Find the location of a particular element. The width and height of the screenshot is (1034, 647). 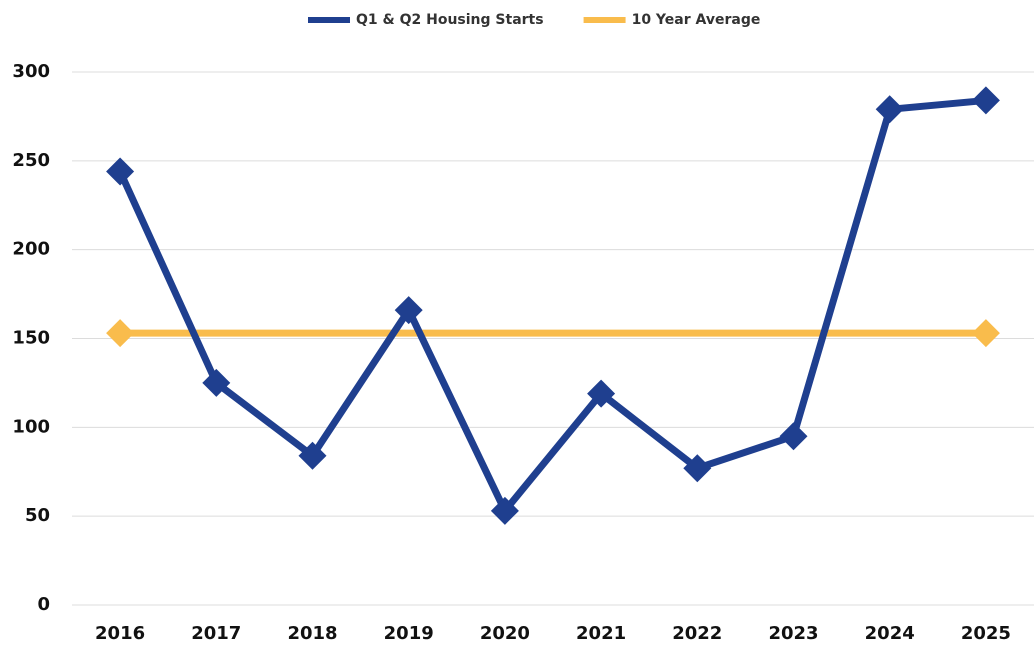

x-tick-label: 2017 is located at coordinates (216, 633).